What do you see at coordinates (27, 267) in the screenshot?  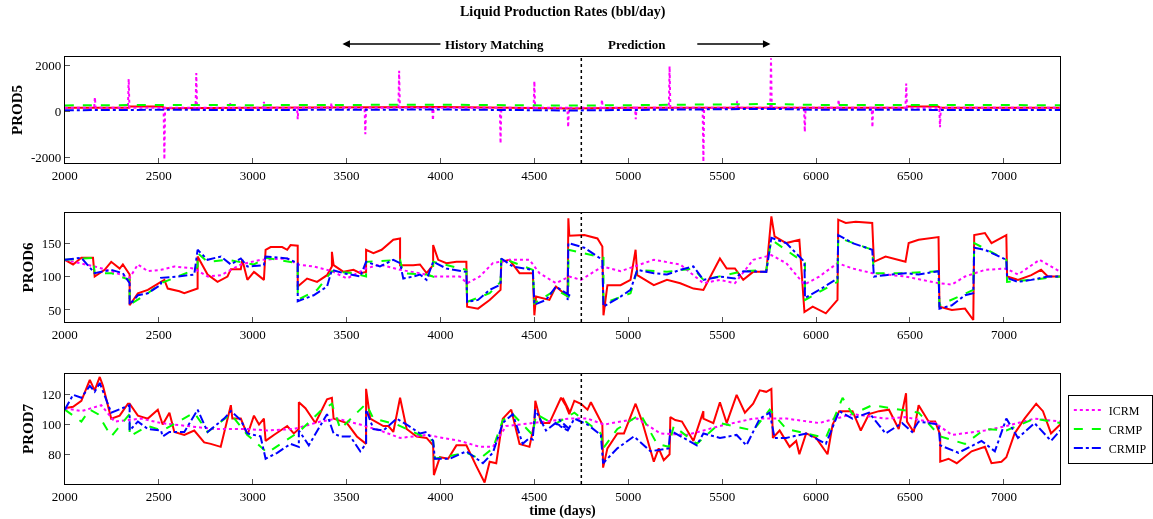 I see `y-axis-title: PROD6` at bounding box center [27, 267].